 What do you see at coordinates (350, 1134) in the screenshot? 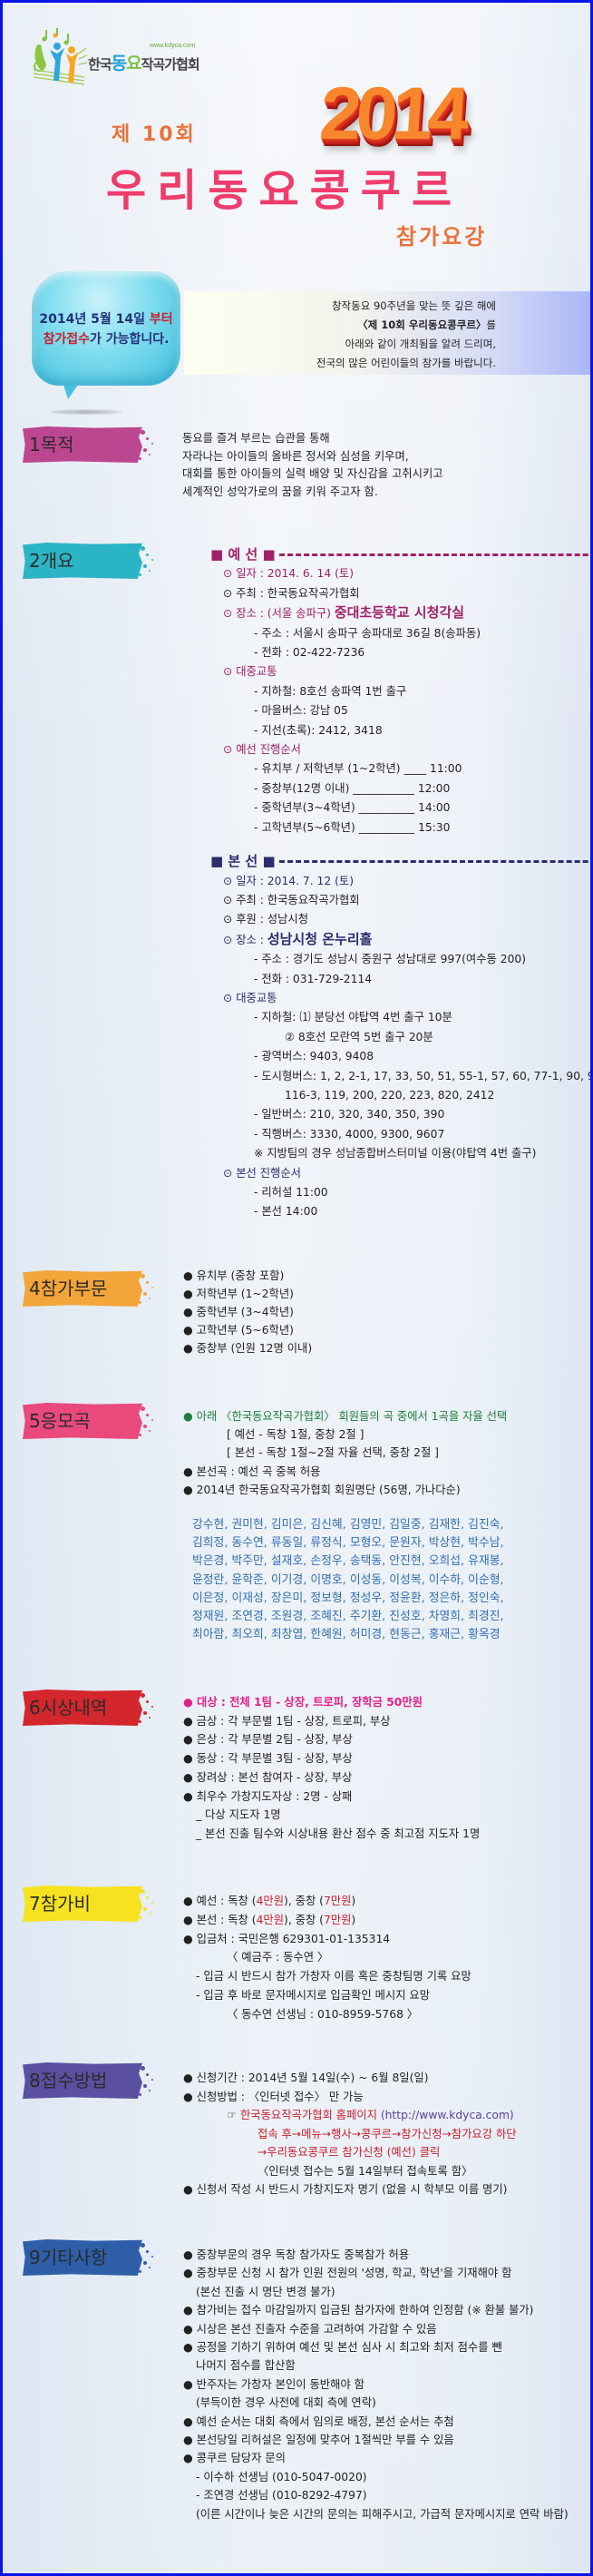
I see `text-segment: - 직행버스: 3330, 4000, 9300, 9607` at bounding box center [350, 1134].